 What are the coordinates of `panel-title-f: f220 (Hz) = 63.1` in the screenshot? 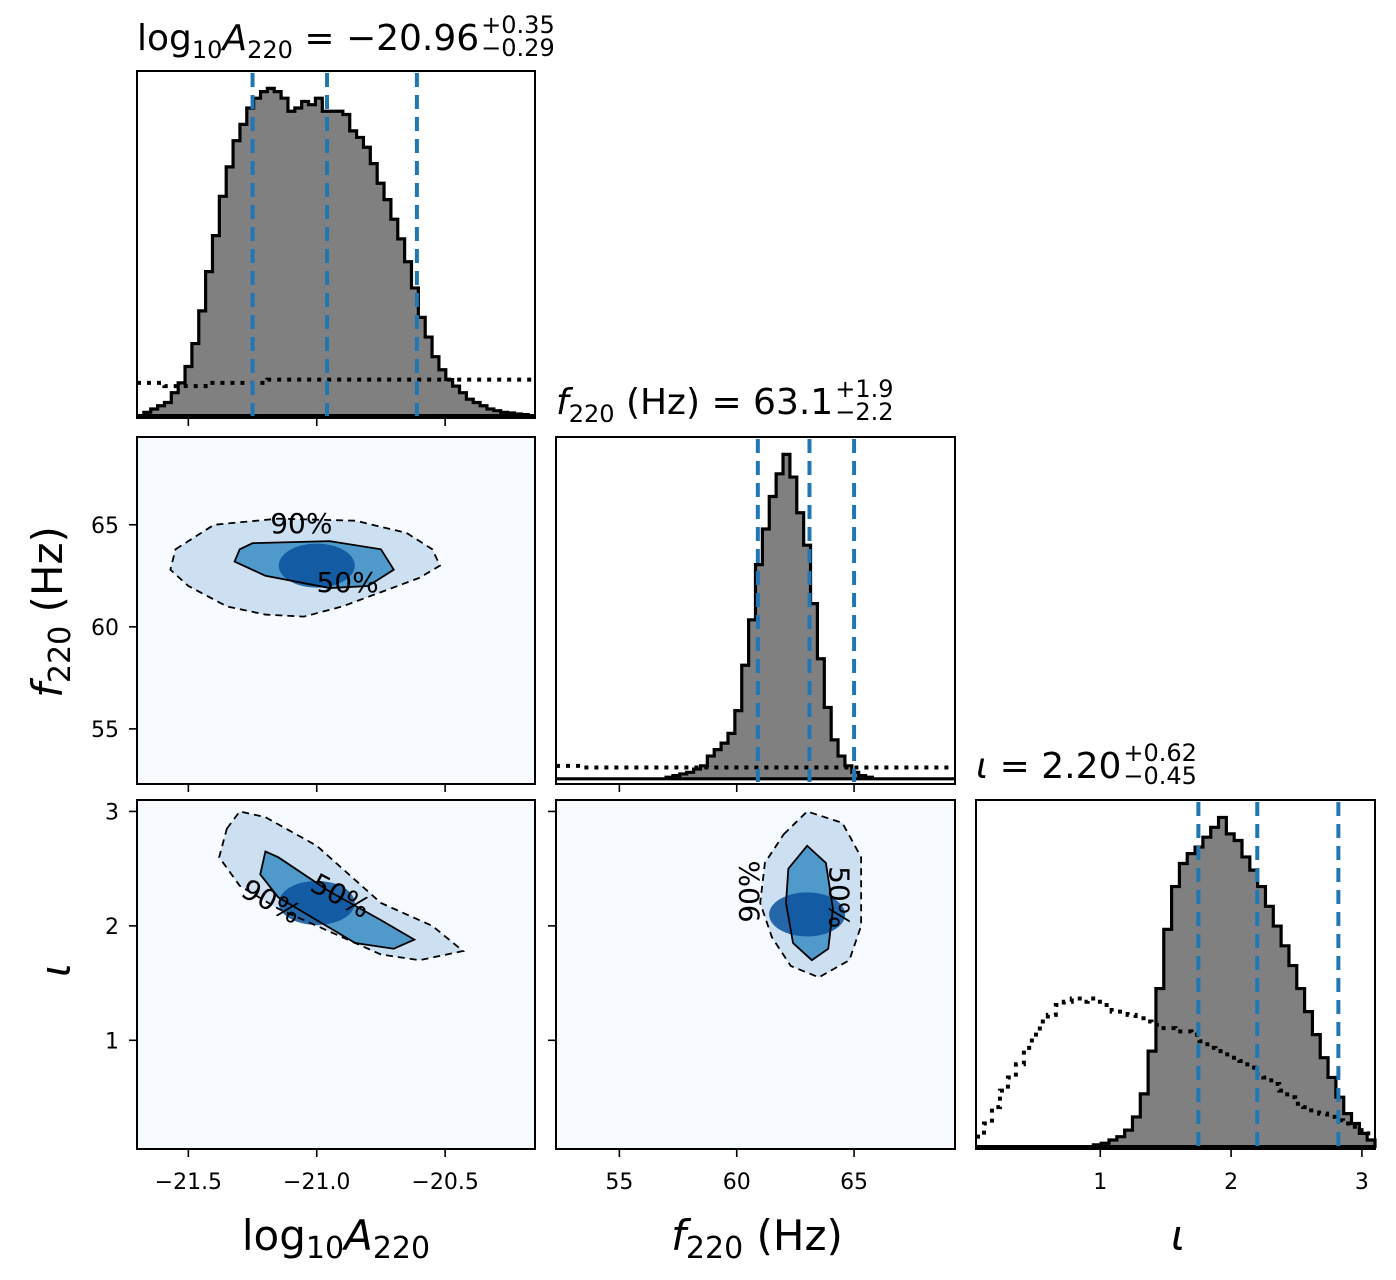 It's located at (694, 405).